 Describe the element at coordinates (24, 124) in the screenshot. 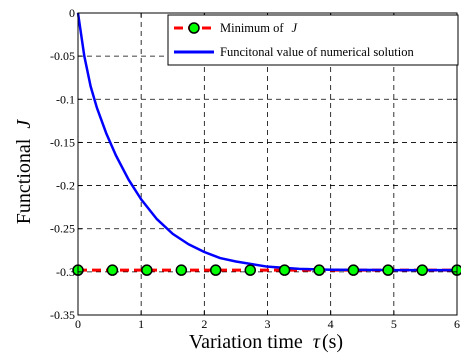

I see `y-axis-label-symbol: J` at that location.